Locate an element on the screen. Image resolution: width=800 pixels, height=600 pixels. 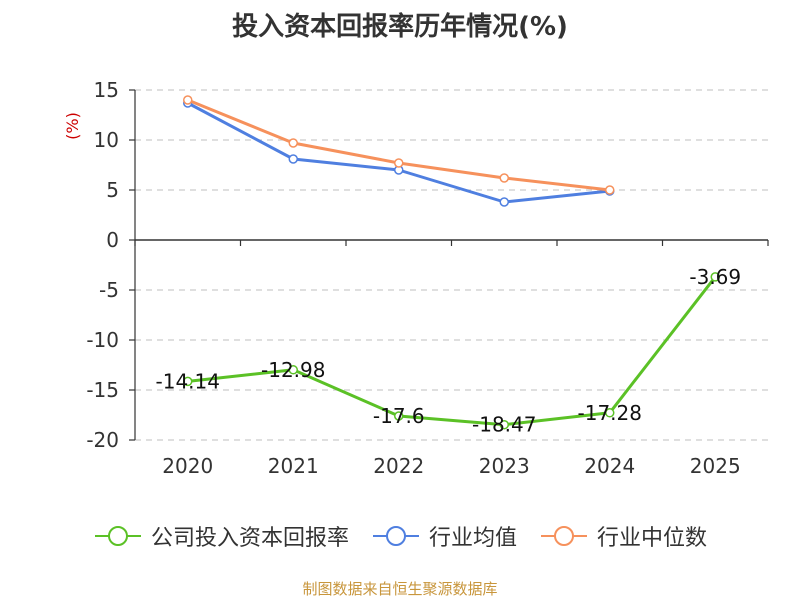
x-tick-label: 2024 is located at coordinates (609, 466).